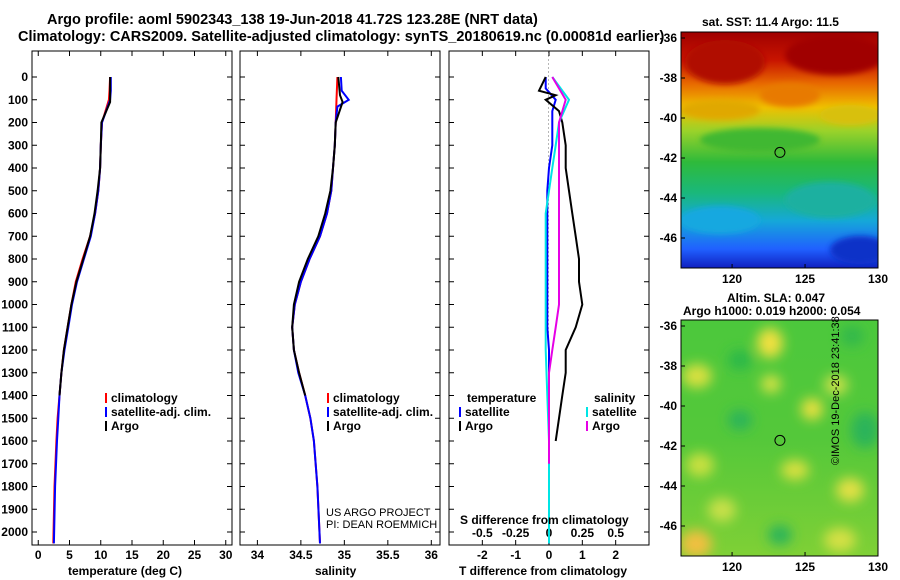 This screenshot has height=580, width=900. I want to click on sla-map-frame, so click(779, 438).